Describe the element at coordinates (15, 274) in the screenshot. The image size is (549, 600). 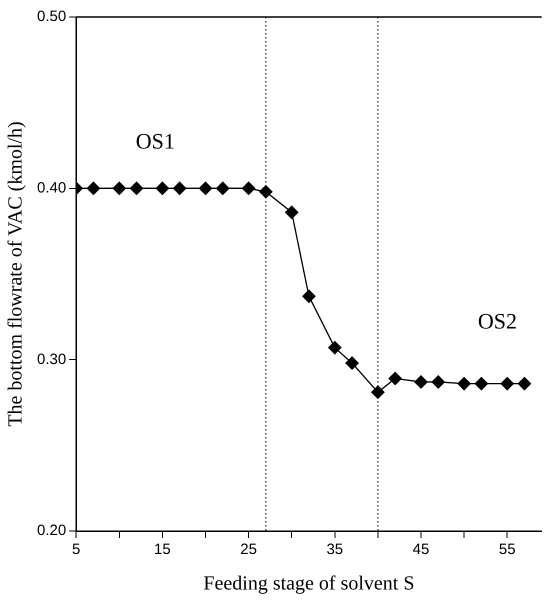
I see `y-axis-title: The bottom flowrate of VAC (kmol/h)` at that location.